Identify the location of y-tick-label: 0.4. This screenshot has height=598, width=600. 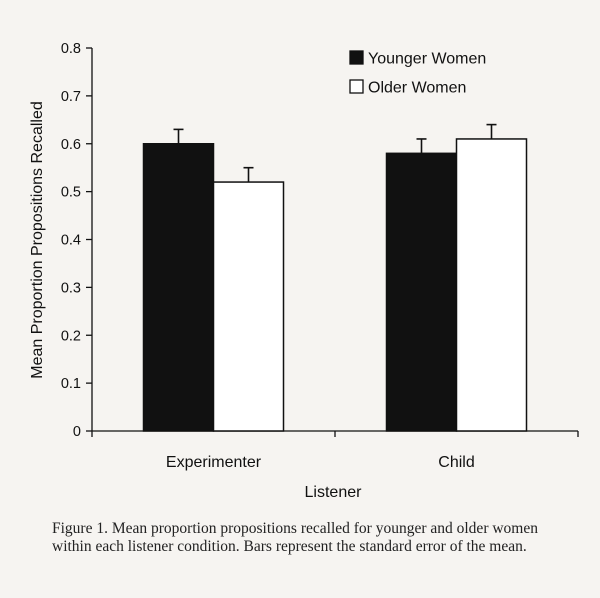
(71, 241).